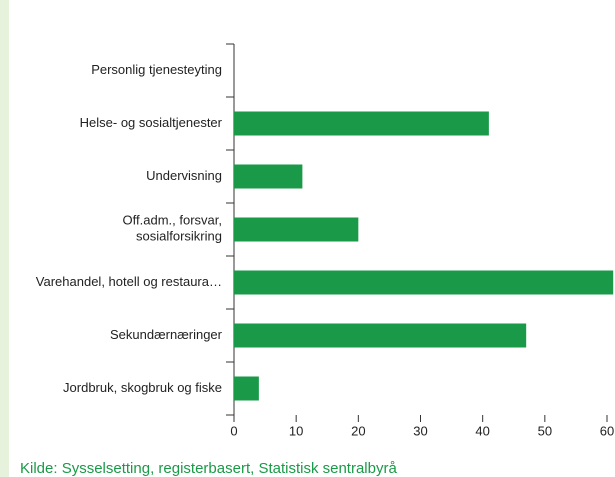 Image resolution: width=615 pixels, height=477 pixels. Describe the element at coordinates (4, 238) in the screenshot. I see `side-strip` at that location.